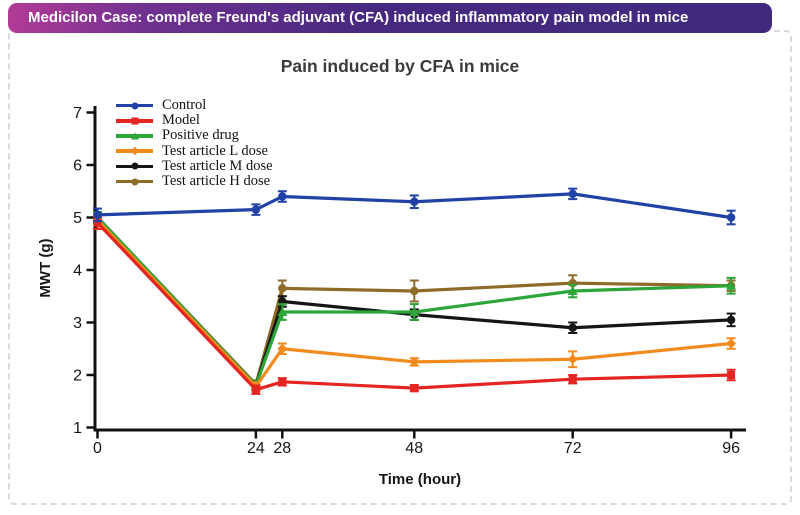 Image resolution: width=800 pixels, height=515 pixels. Describe the element at coordinates (217, 165) in the screenshot. I see `legend-label: Test article M dose` at that location.